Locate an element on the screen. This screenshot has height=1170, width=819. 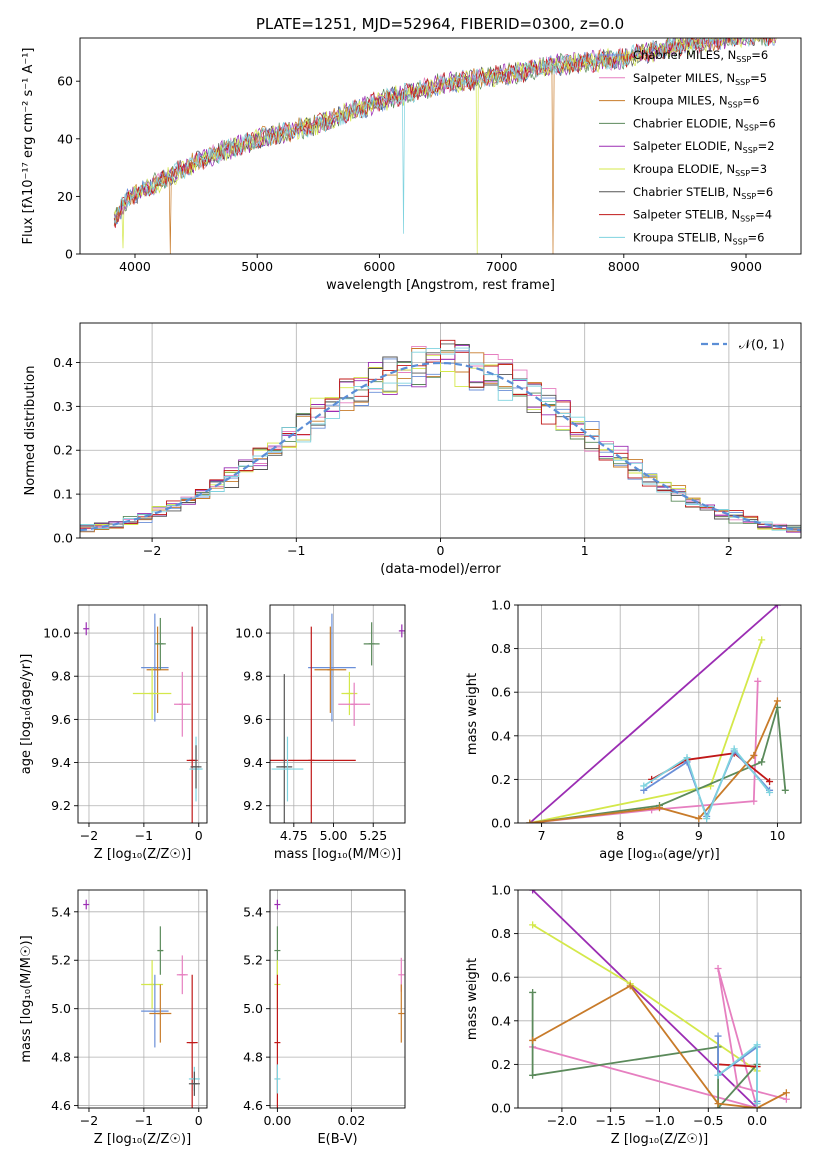
x-axis-label: wavelength [Angstrom, rest frame] is located at coordinates (440, 285).